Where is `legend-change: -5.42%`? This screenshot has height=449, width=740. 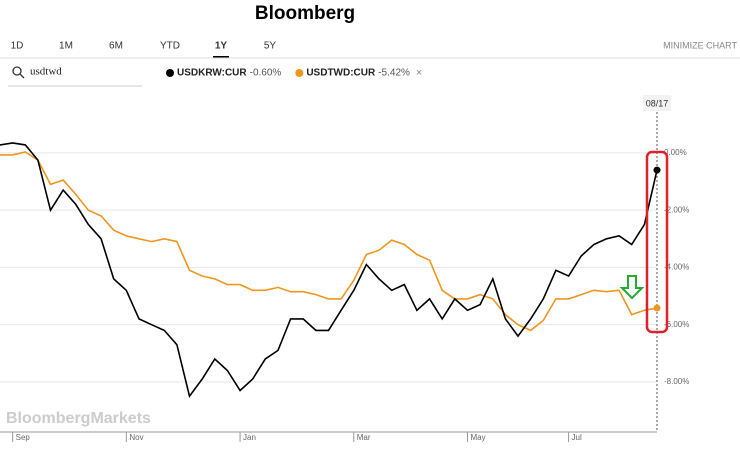
legend-change: -5.42% is located at coordinates (394, 73).